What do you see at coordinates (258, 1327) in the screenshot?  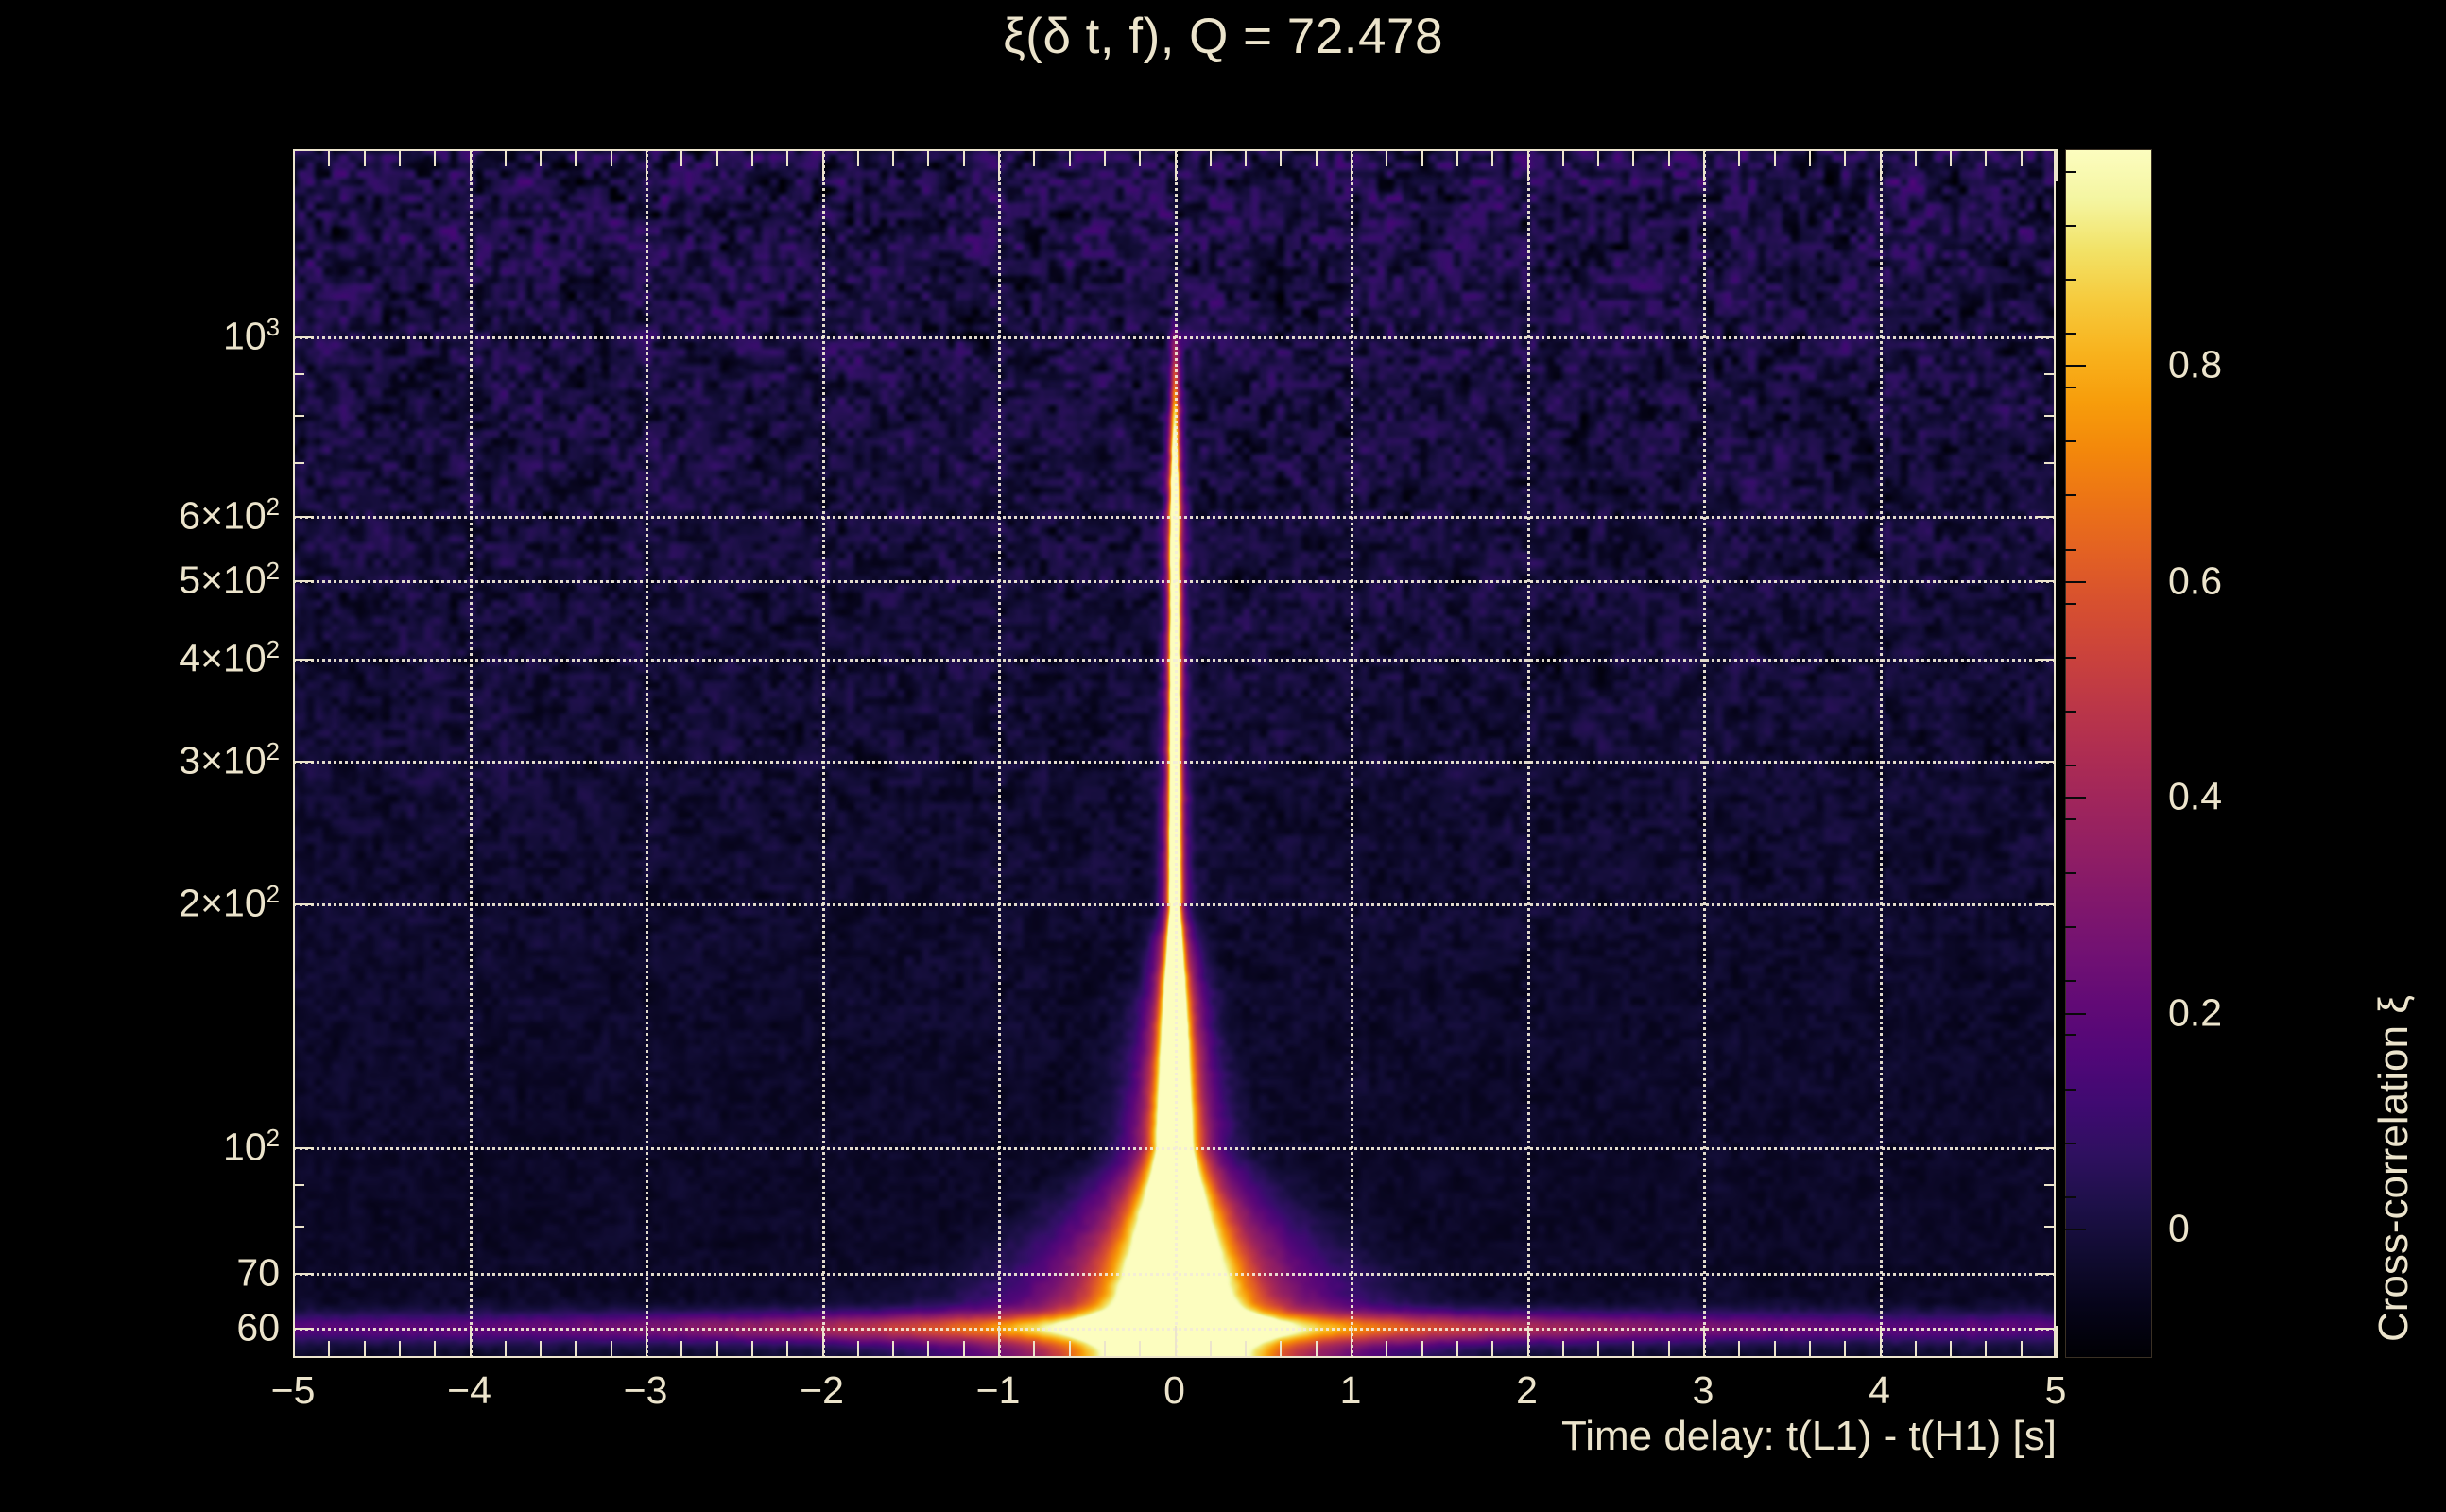 I see `y-axis-tick-label: 60` at bounding box center [258, 1327].